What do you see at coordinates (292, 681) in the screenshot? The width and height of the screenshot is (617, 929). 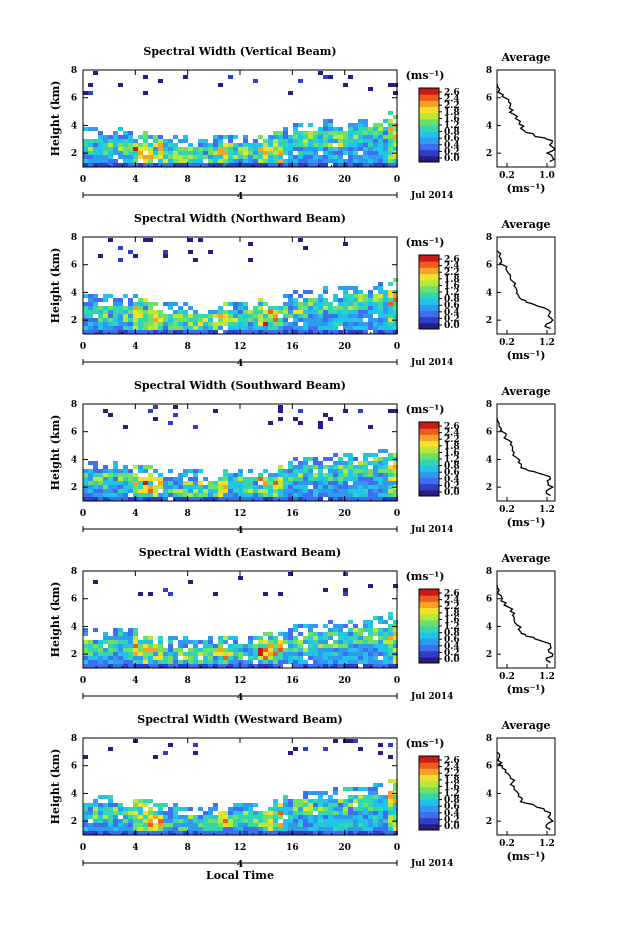 I see `x-tick-label: 16` at bounding box center [292, 681].